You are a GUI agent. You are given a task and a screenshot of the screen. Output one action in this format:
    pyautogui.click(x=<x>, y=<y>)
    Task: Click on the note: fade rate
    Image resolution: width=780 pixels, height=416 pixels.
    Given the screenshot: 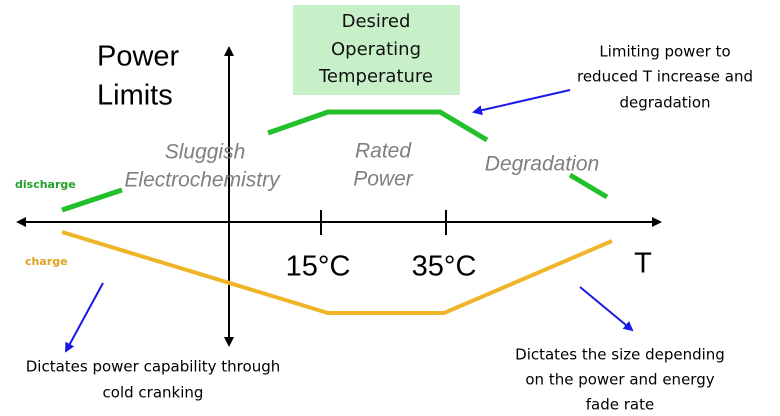 What is the action you would take?
    pyautogui.click(x=620, y=405)
    